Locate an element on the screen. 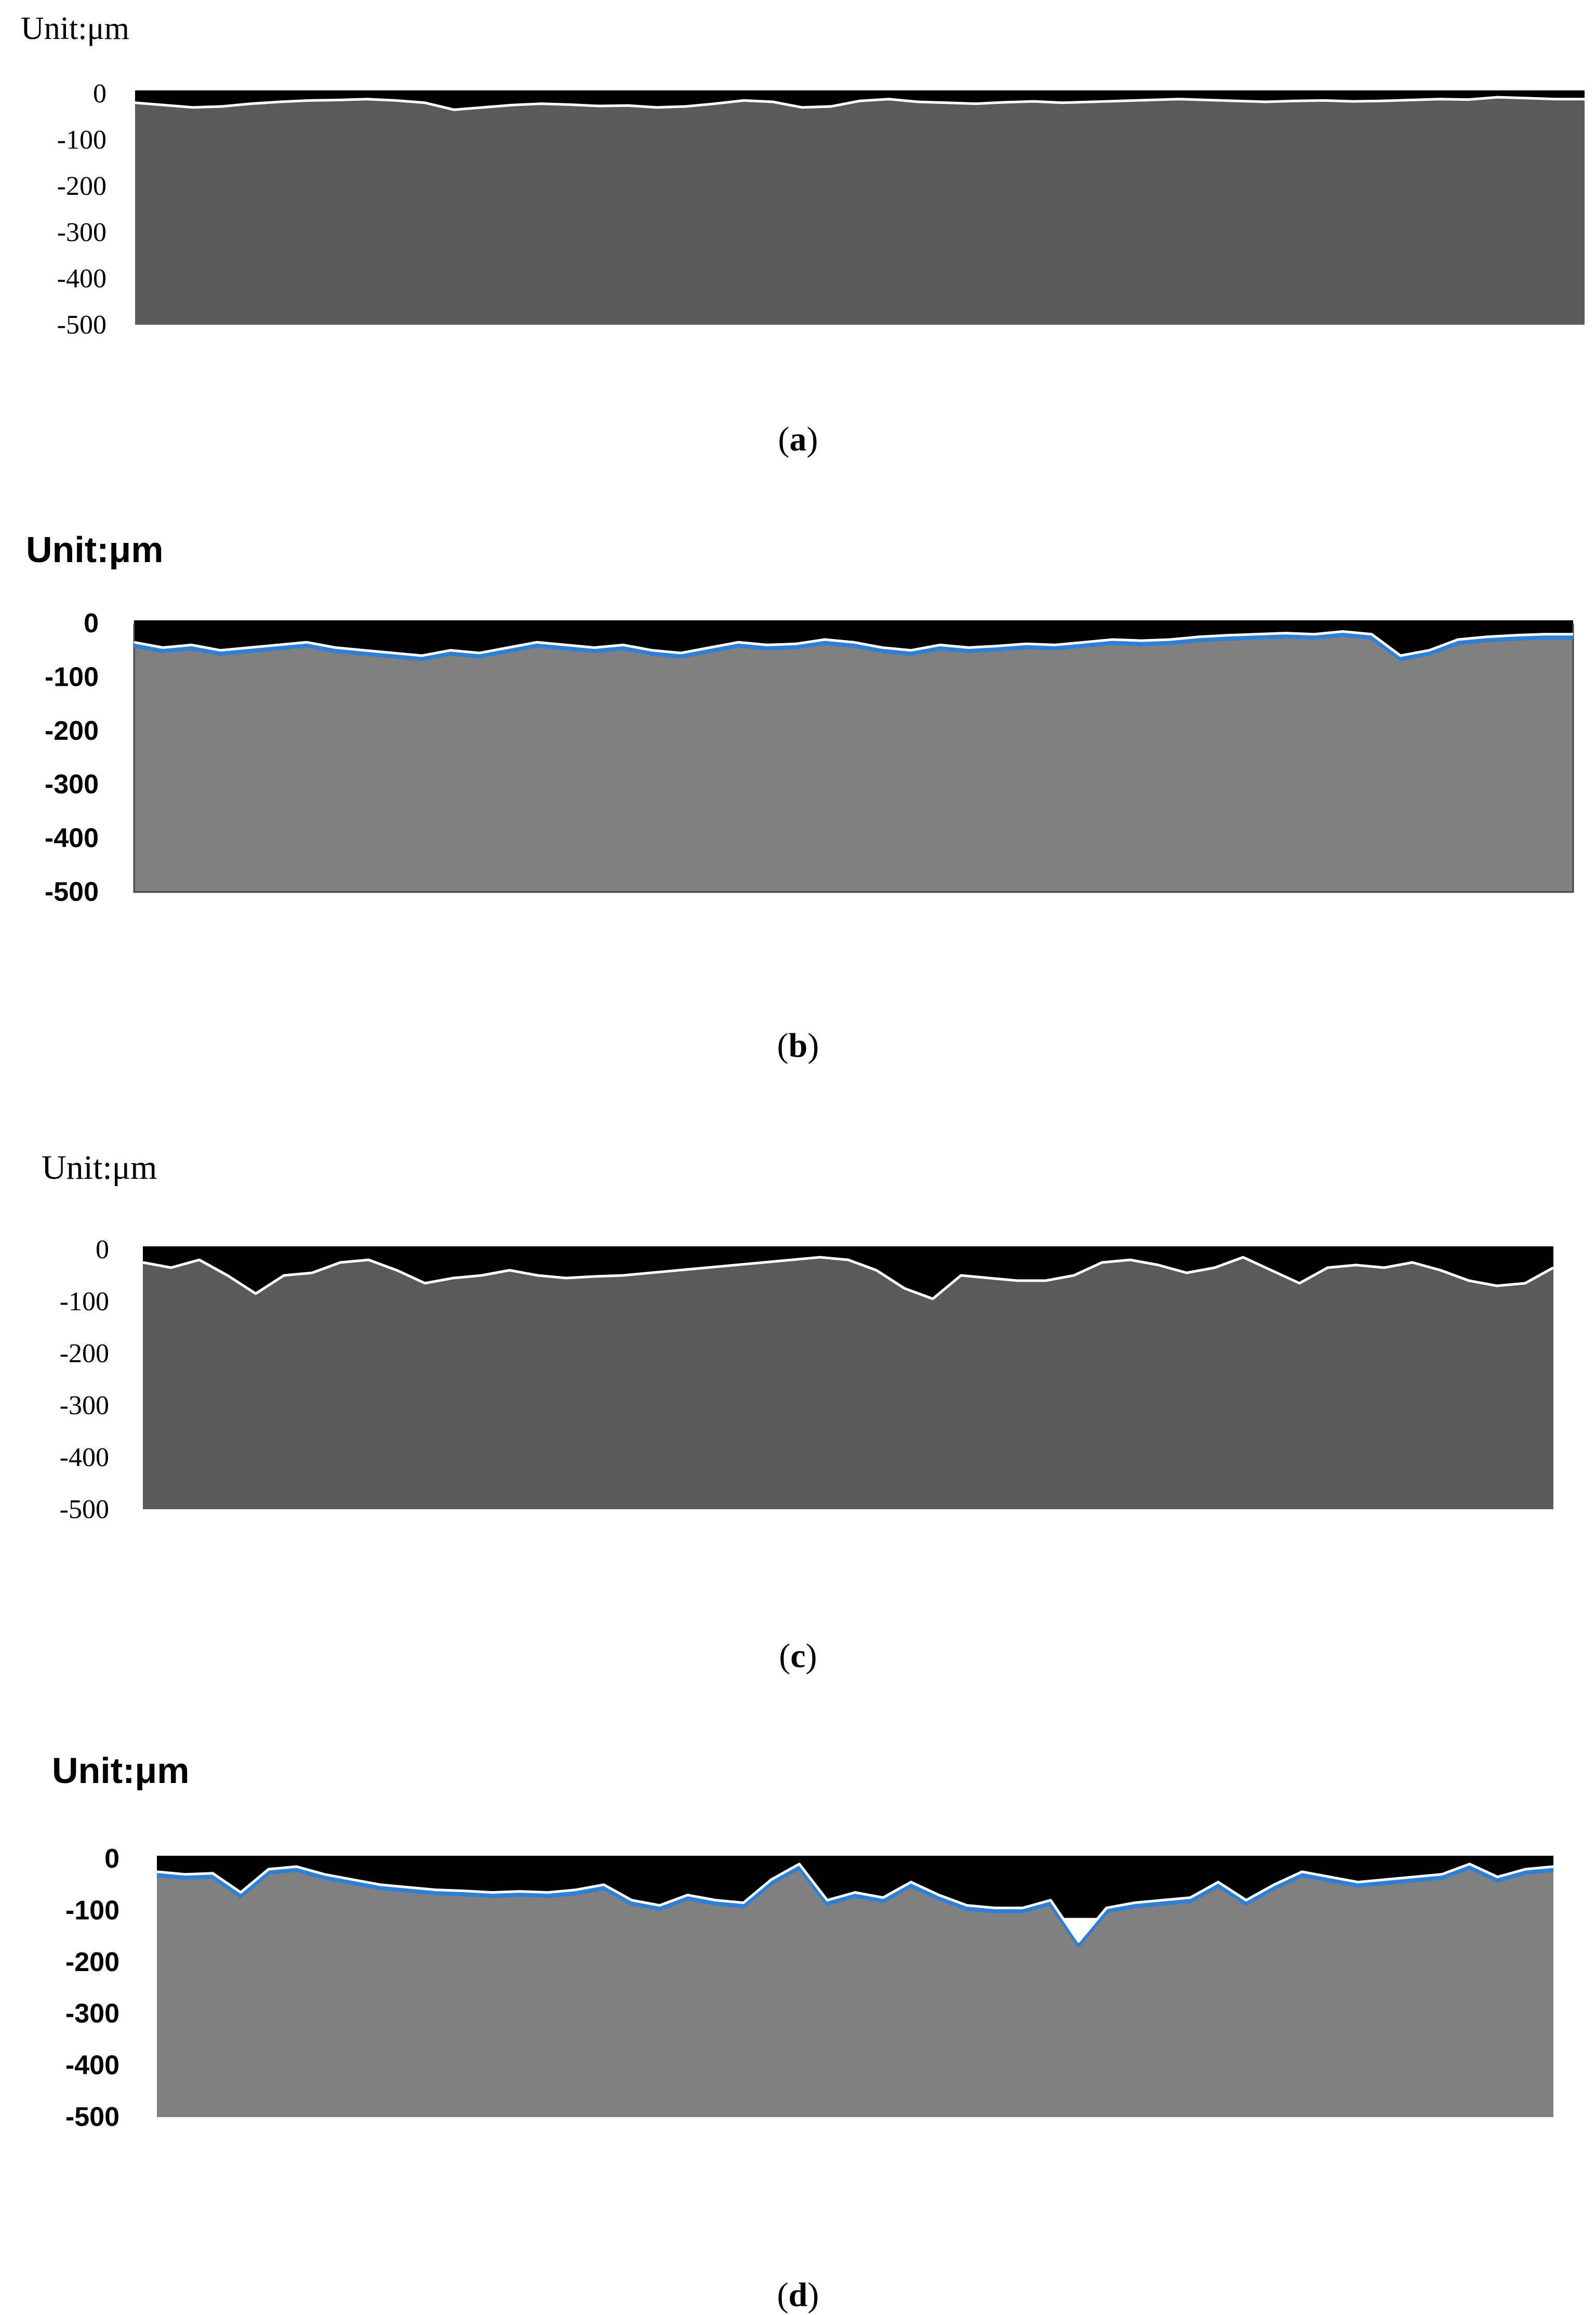 The width and height of the screenshot is (1596, 2315). panel-caption-a: (a) is located at coordinates (798, 439).